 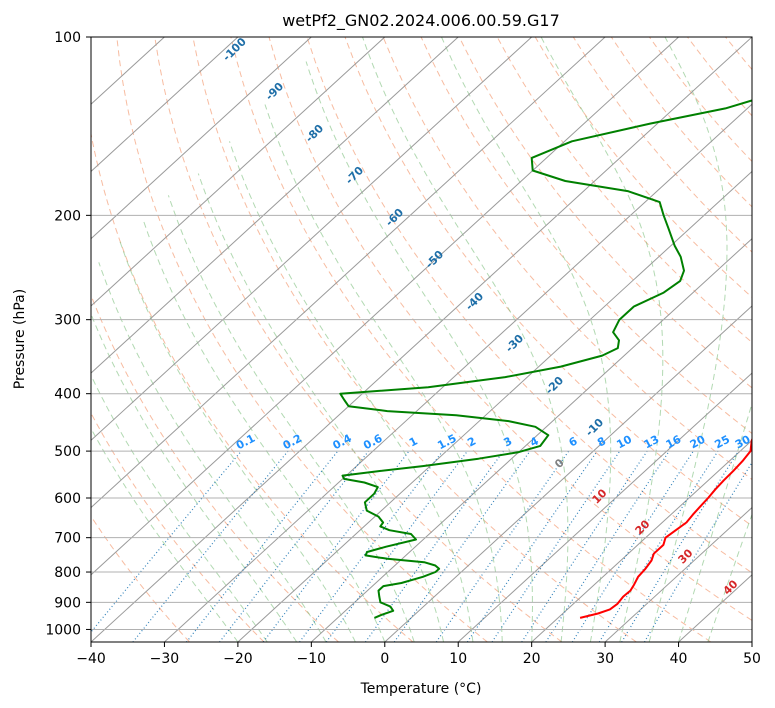 I want to click on x-tick-label: 0, so click(x=384, y=659).